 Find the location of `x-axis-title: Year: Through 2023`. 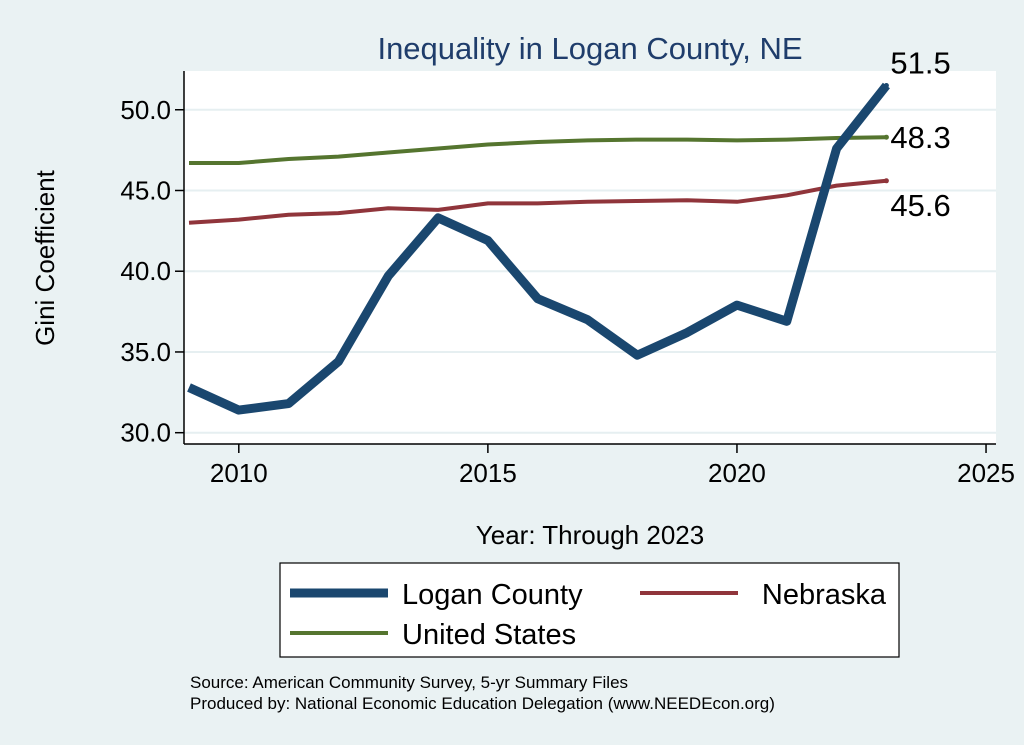

x-axis-title: Year: Through 2023 is located at coordinates (590, 535).